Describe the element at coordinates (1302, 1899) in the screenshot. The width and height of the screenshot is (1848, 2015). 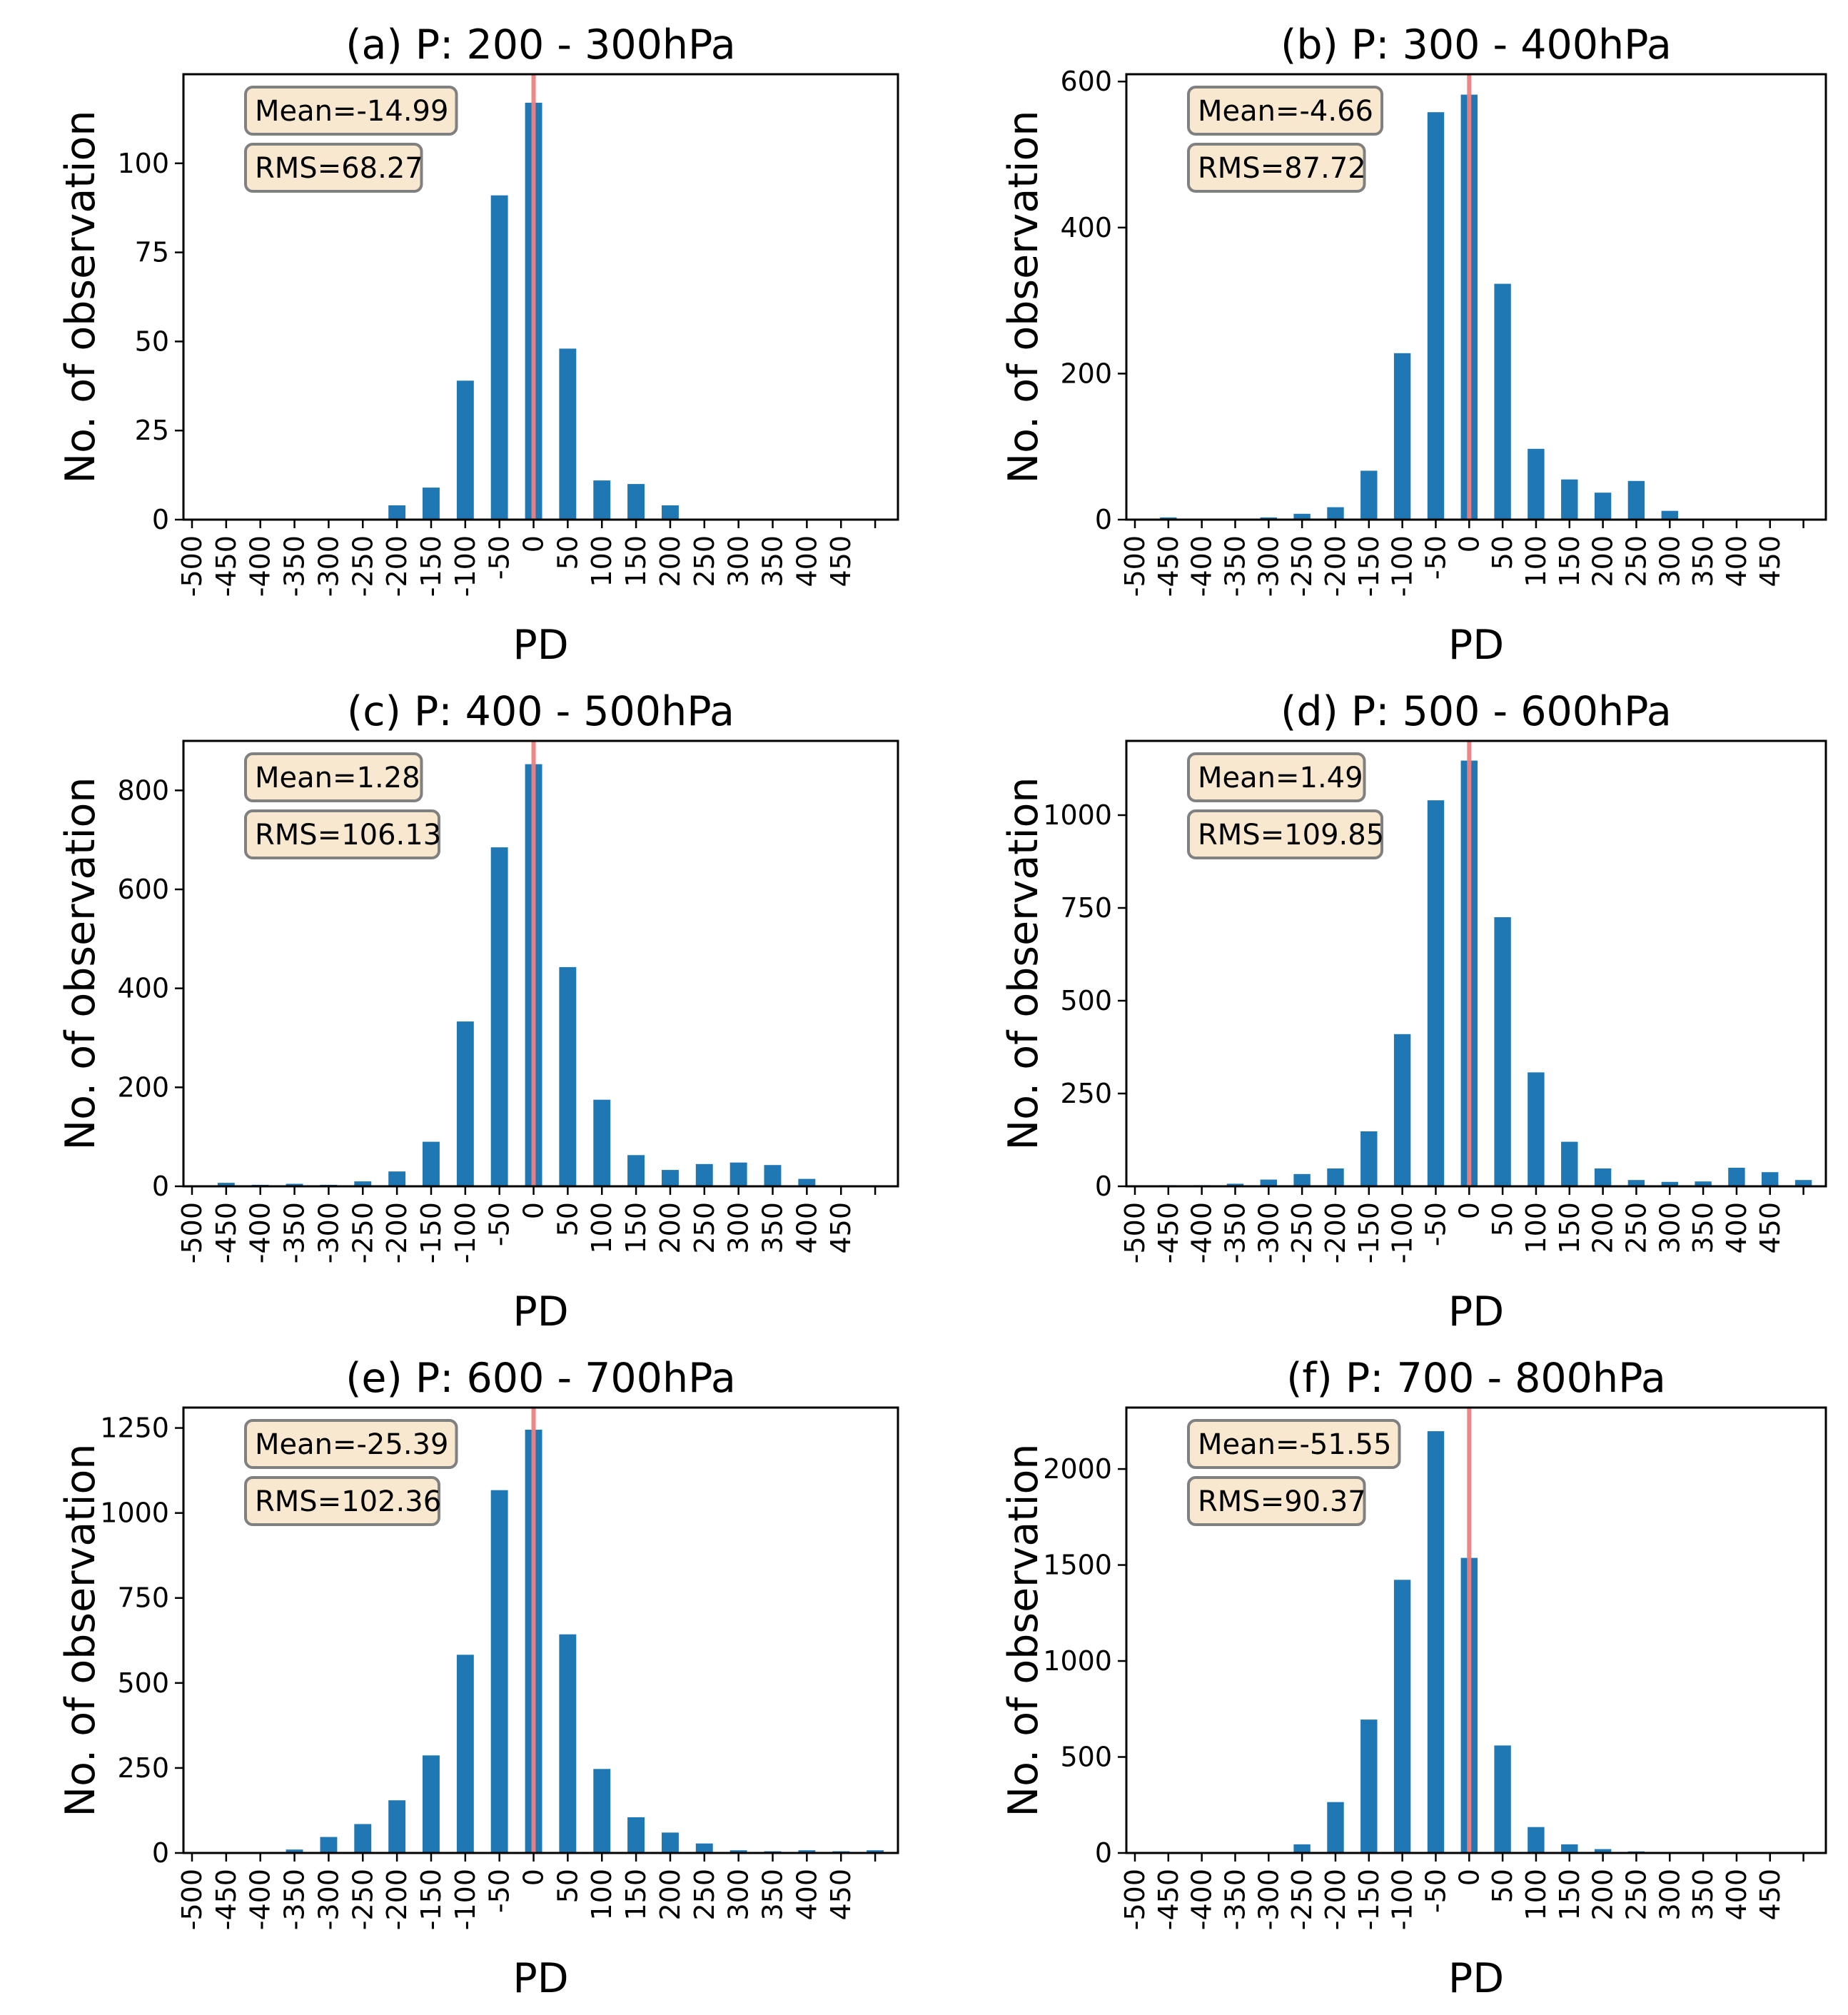
I see `x-tick-label: -250` at that location.